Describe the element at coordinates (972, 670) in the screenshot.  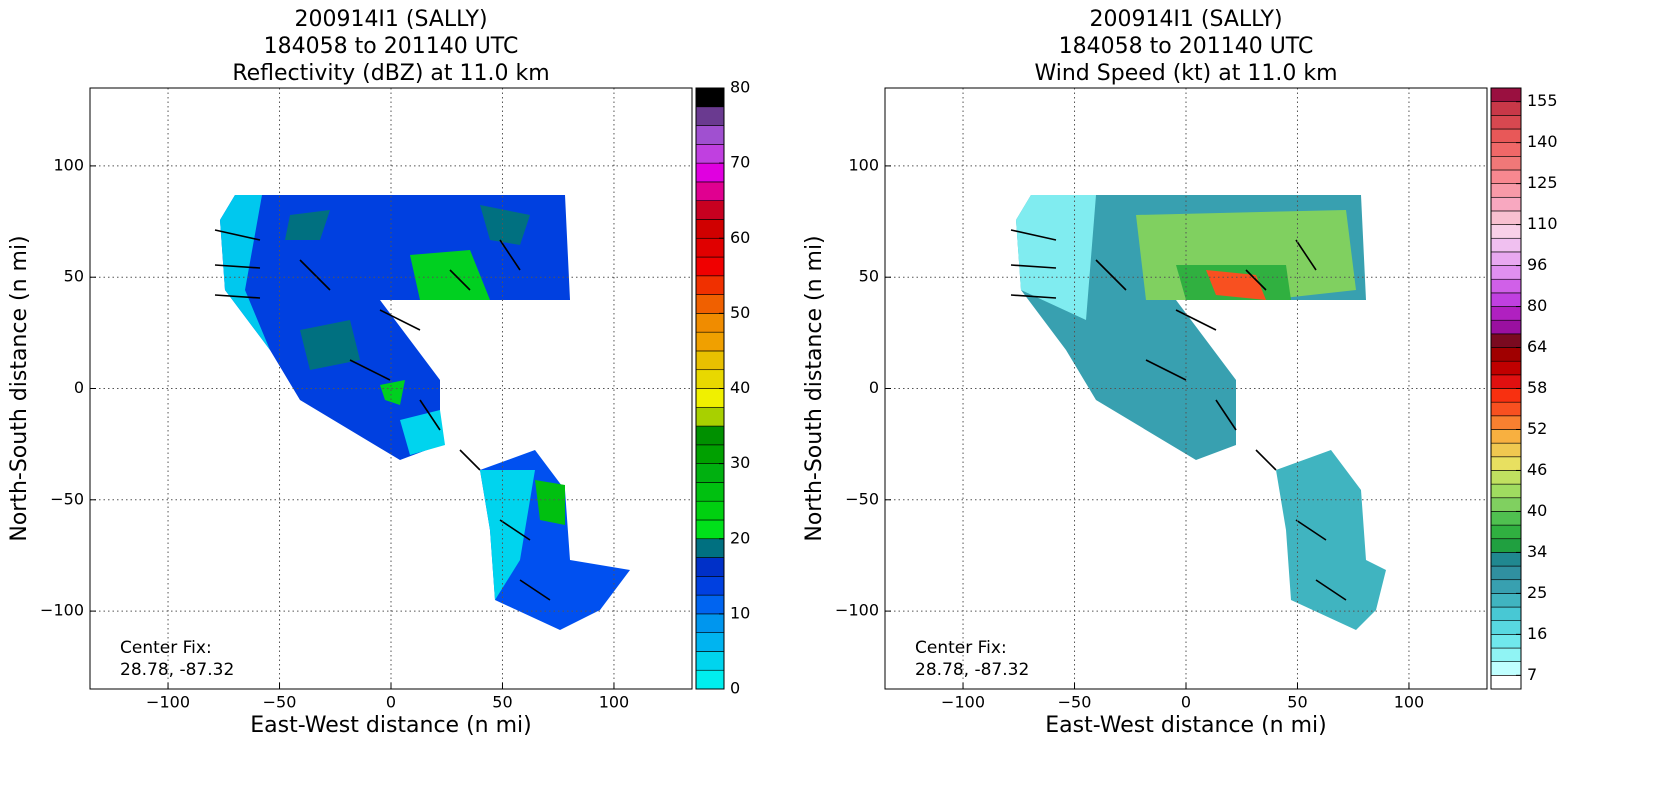
I see `annotation: 28.78, -87.32` at that location.